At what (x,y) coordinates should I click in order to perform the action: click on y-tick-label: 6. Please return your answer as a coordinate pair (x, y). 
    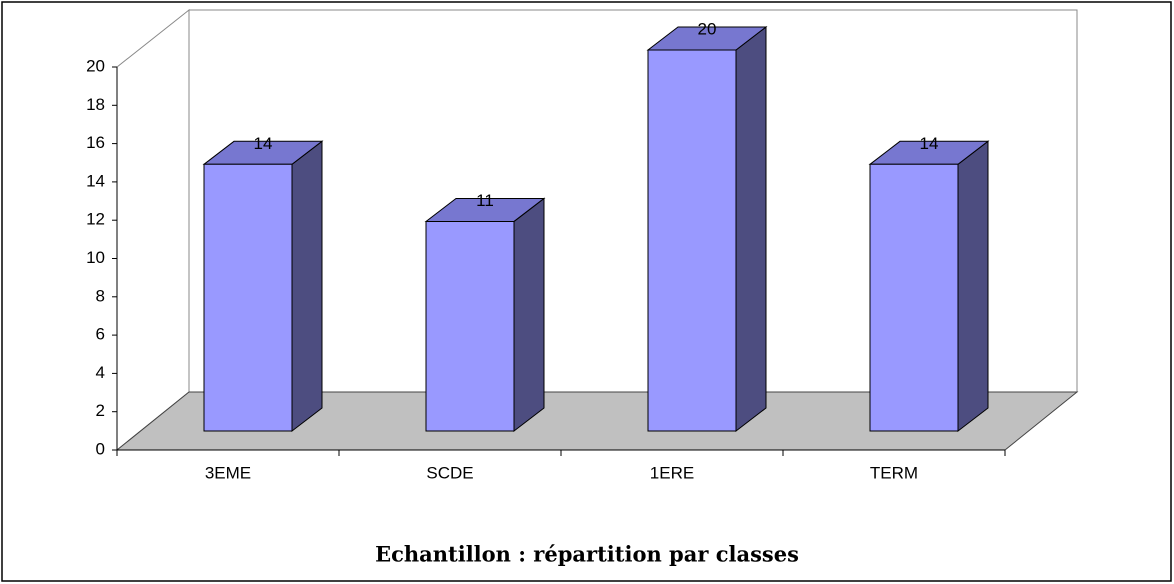
    Looking at the image, I should click on (100, 334).